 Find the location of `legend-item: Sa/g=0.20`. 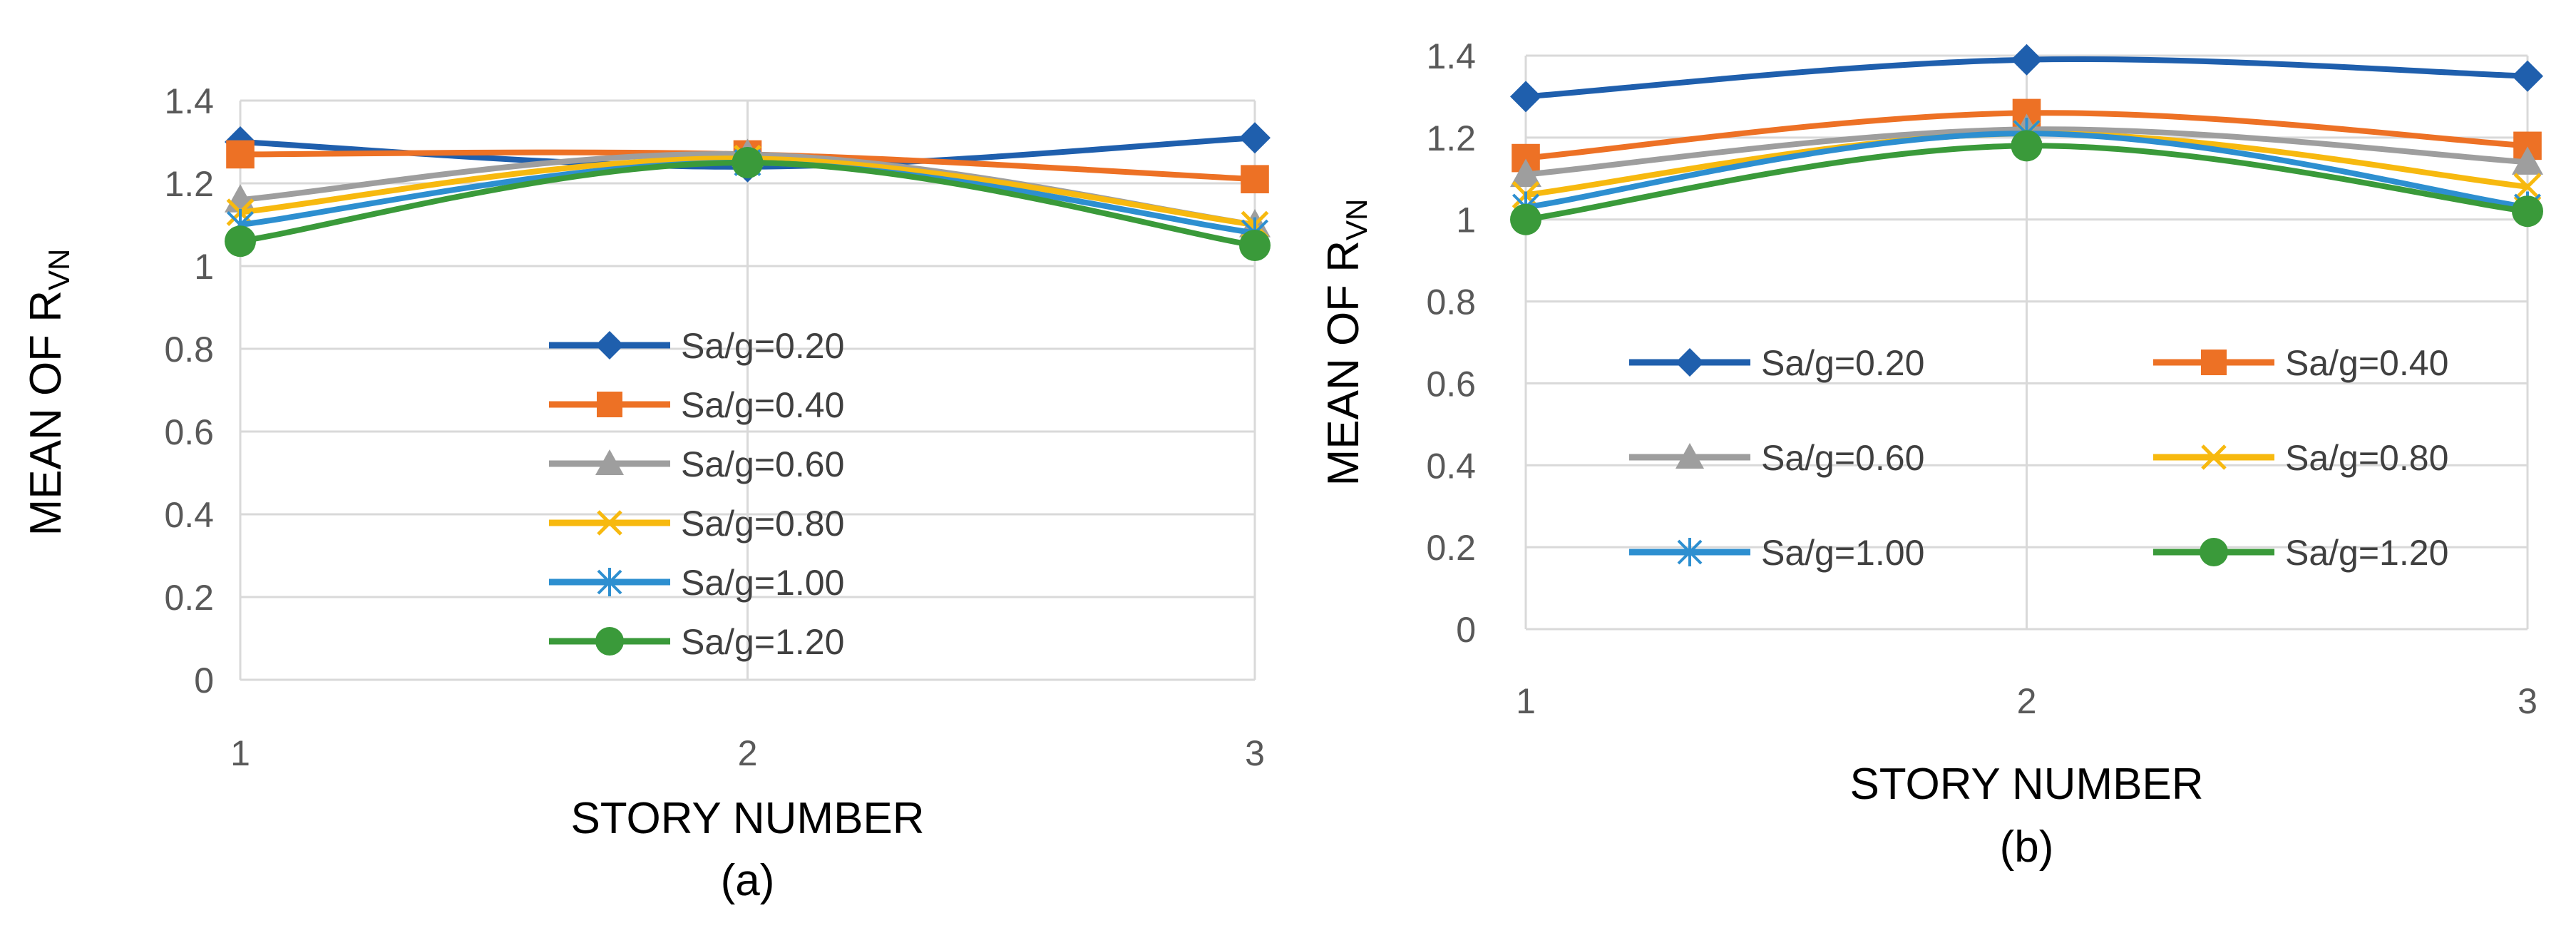

legend-item: Sa/g=0.20 is located at coordinates (696, 346).